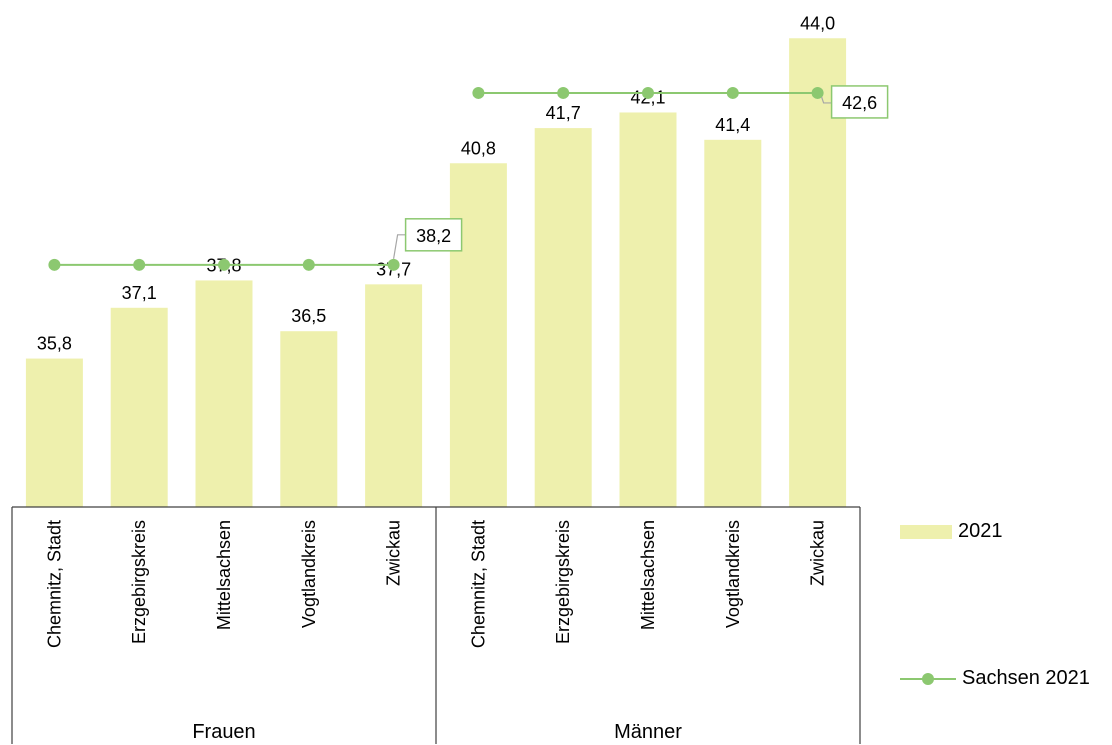 The height and width of the screenshot is (745, 1112). Describe the element at coordinates (817, 23) in the screenshot. I see `bar-value-label: 44,0` at that location.